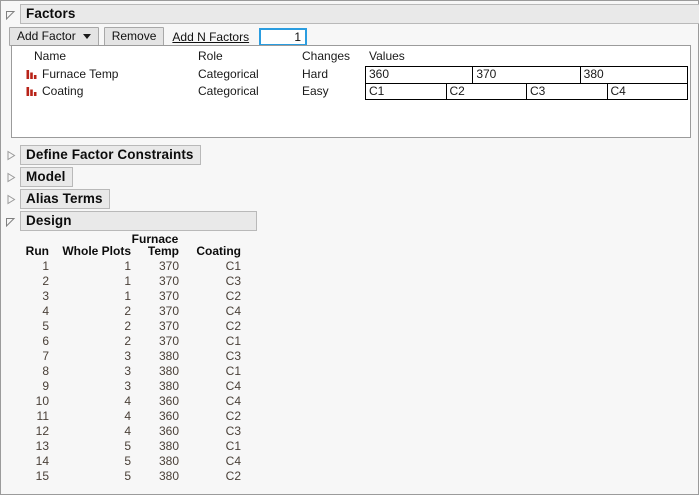 The image size is (699, 495). I want to click on add-factor-label: Add Factor, so click(46, 36).